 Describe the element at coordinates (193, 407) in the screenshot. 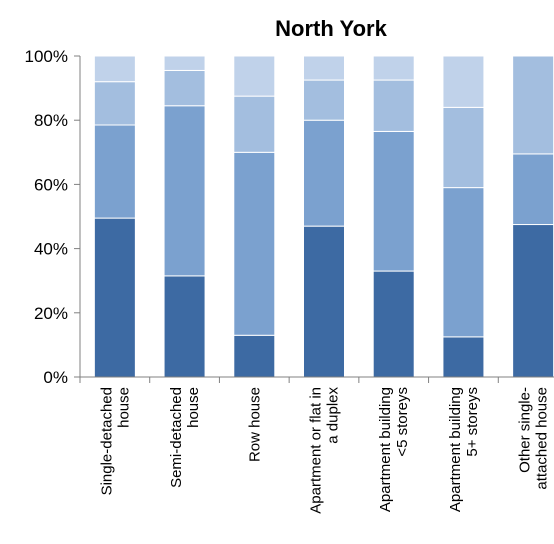

I see `category-label-1-line-1: house` at that location.